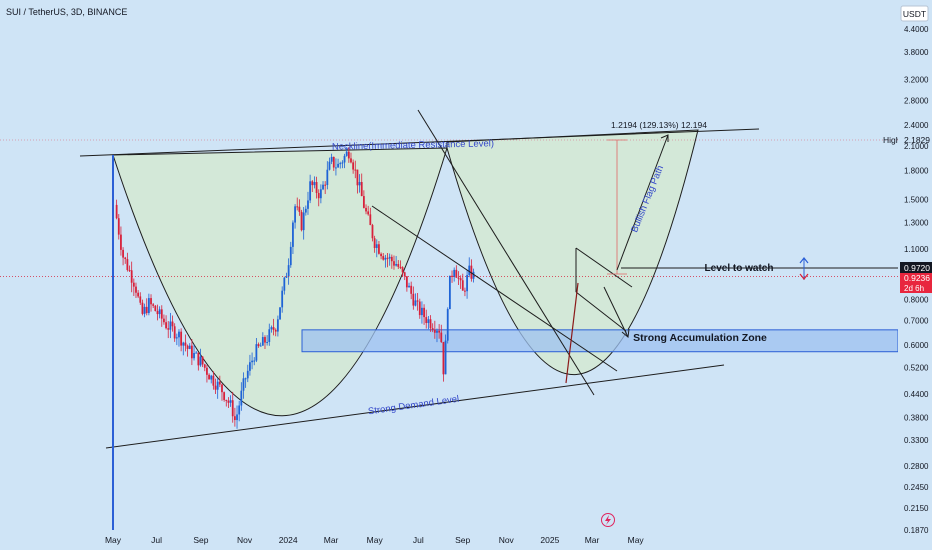 The height and width of the screenshot is (550, 932). I want to click on projection-label: 1.2194 (129.13%) 12.194, so click(659, 125).